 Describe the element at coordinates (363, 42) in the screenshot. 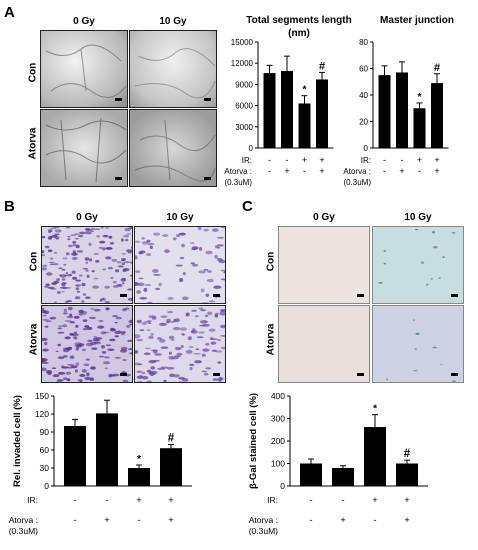

I see `y-tick-label: 80` at that location.